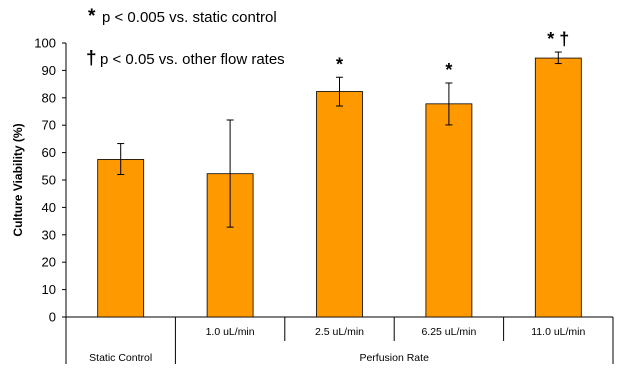 This screenshot has height=368, width=618. What do you see at coordinates (120, 358) in the screenshot?
I see `x-group-label-static: Static Control` at bounding box center [120, 358].